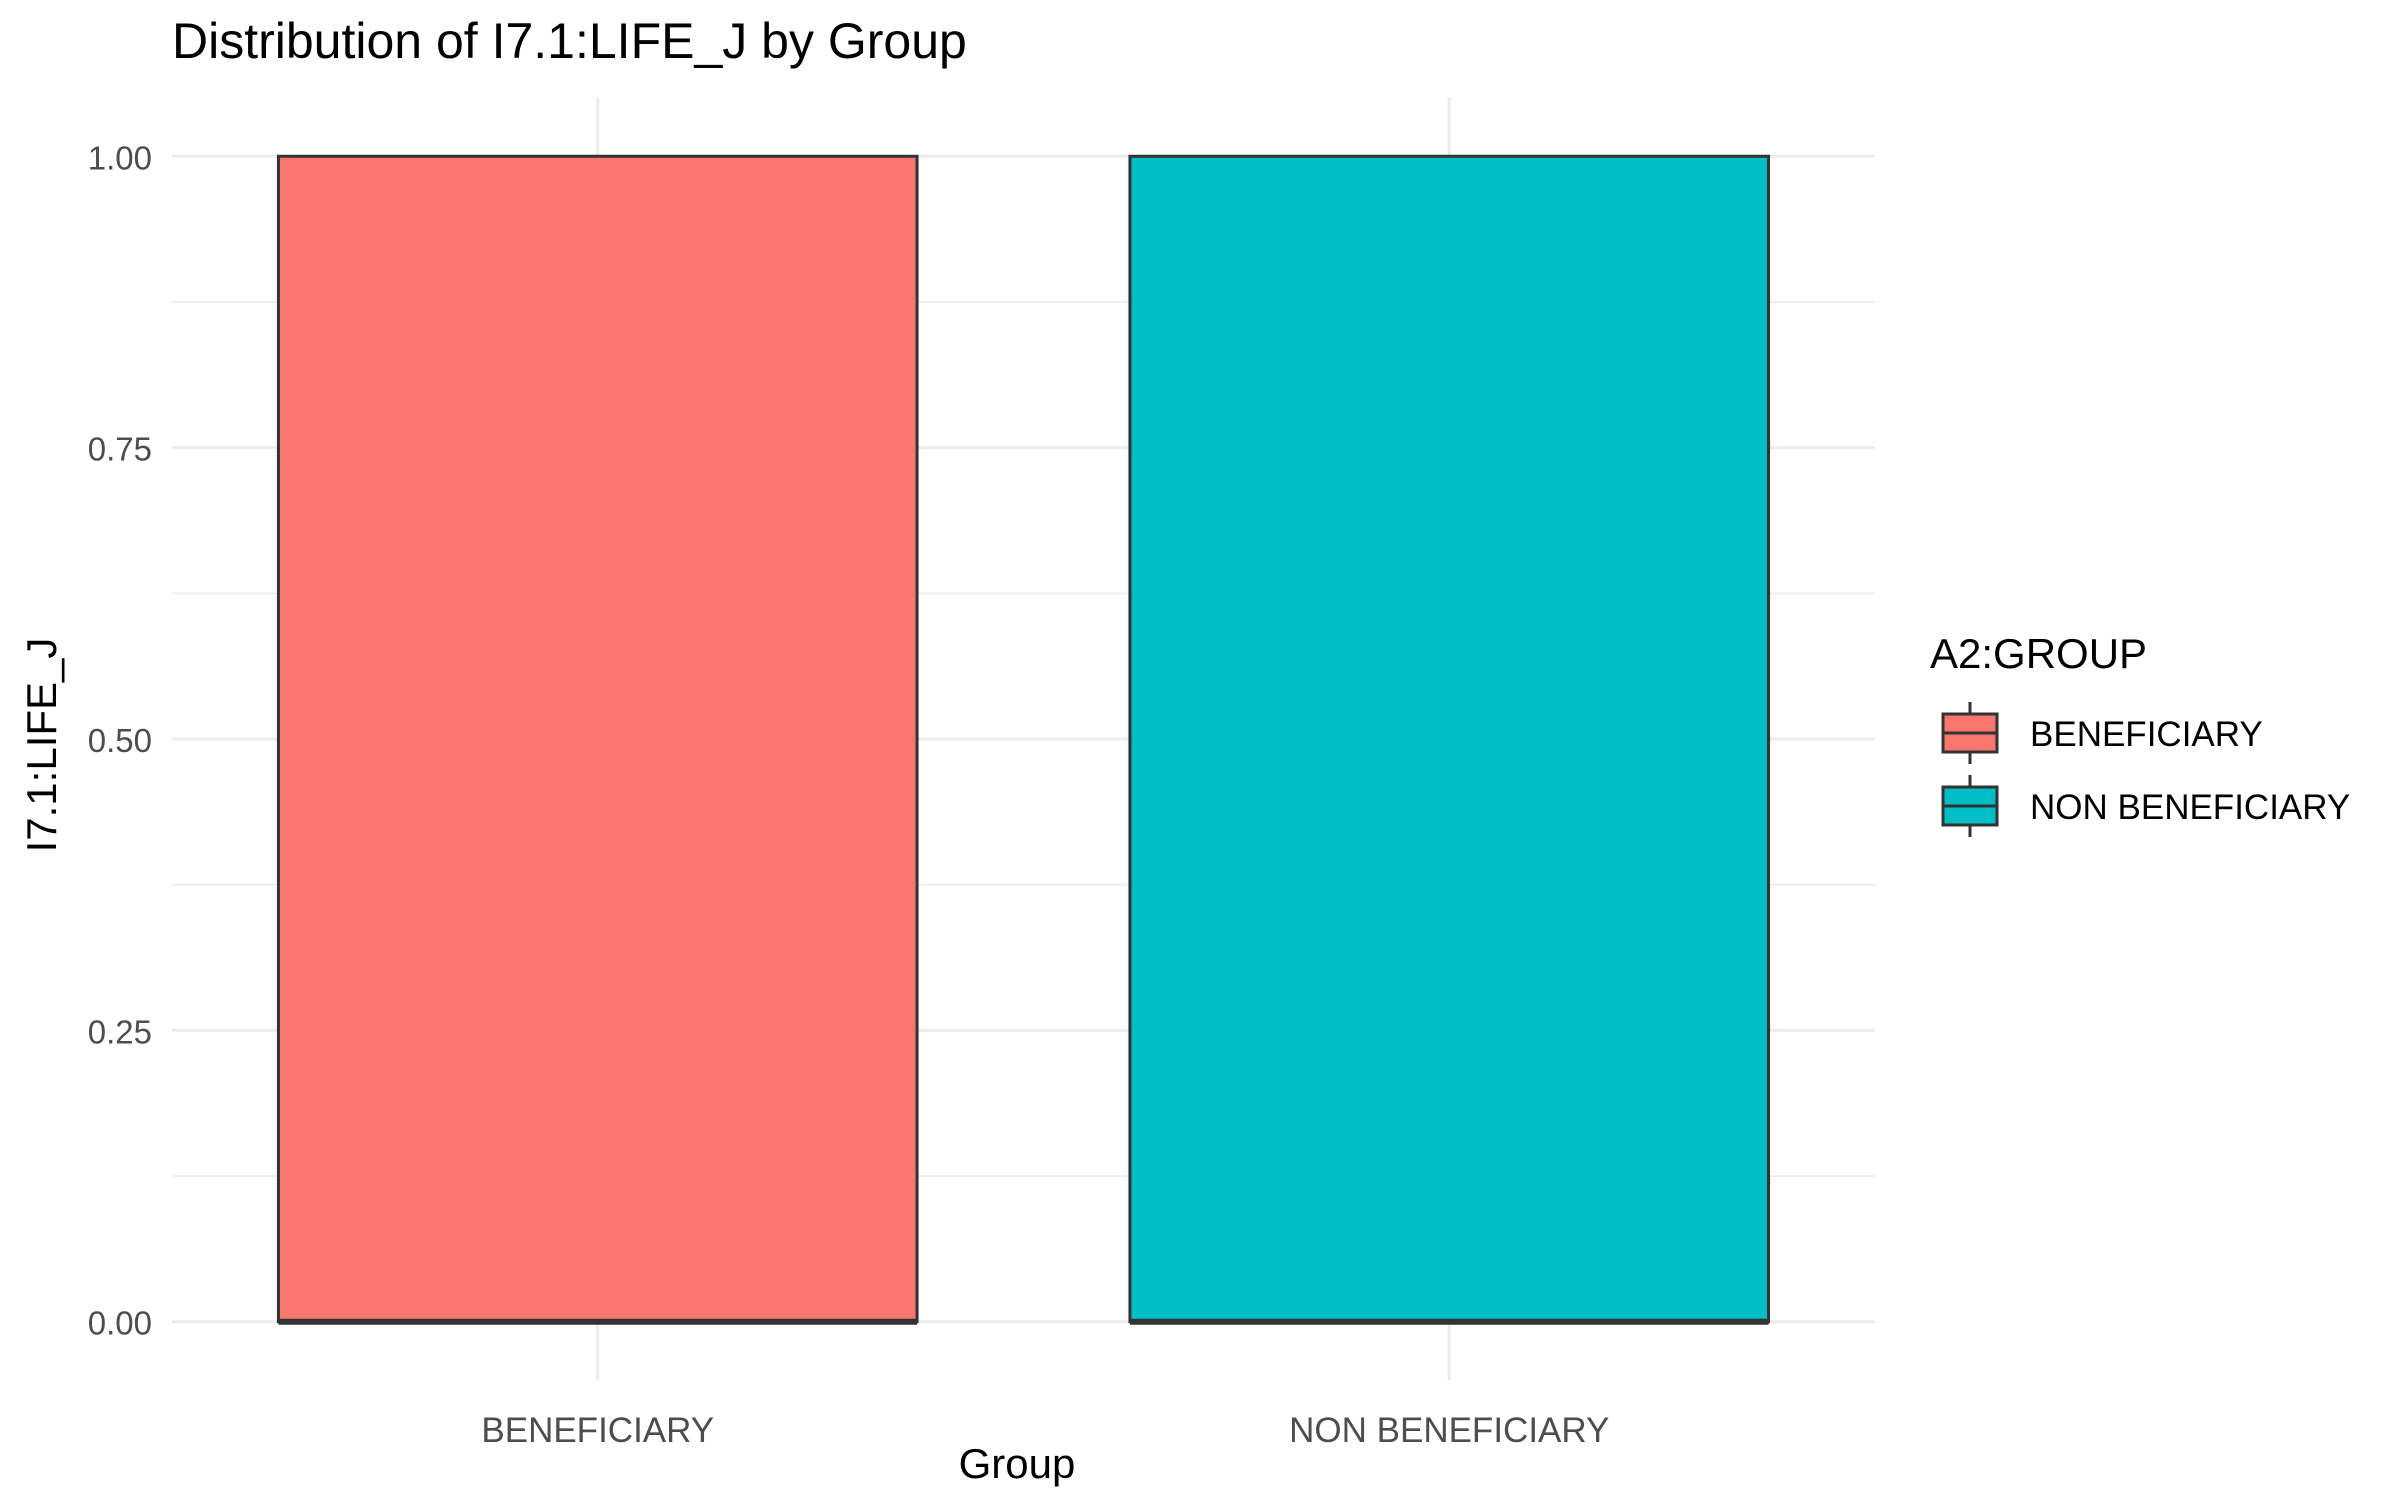 Image resolution: width=2400 pixels, height=1505 pixels. Describe the element at coordinates (41, 745) in the screenshot. I see `y-axis-title: I7.1:LIFE_J` at that location.